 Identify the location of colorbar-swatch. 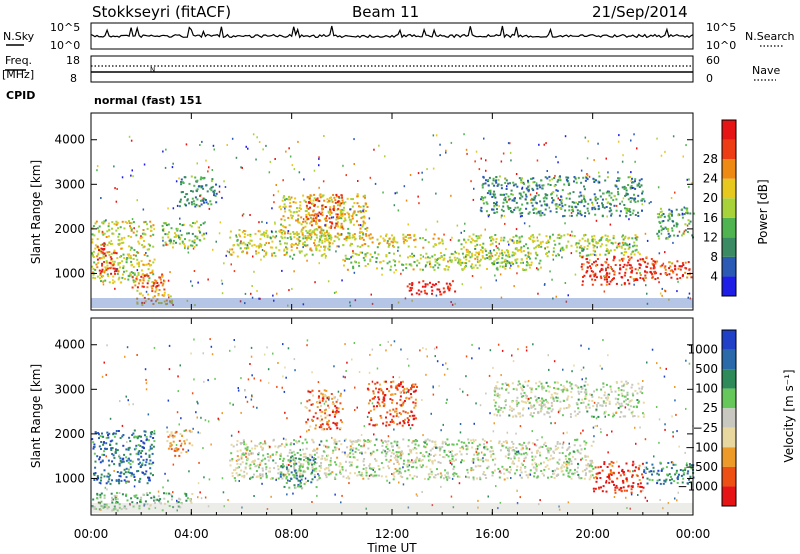
(729, 149).